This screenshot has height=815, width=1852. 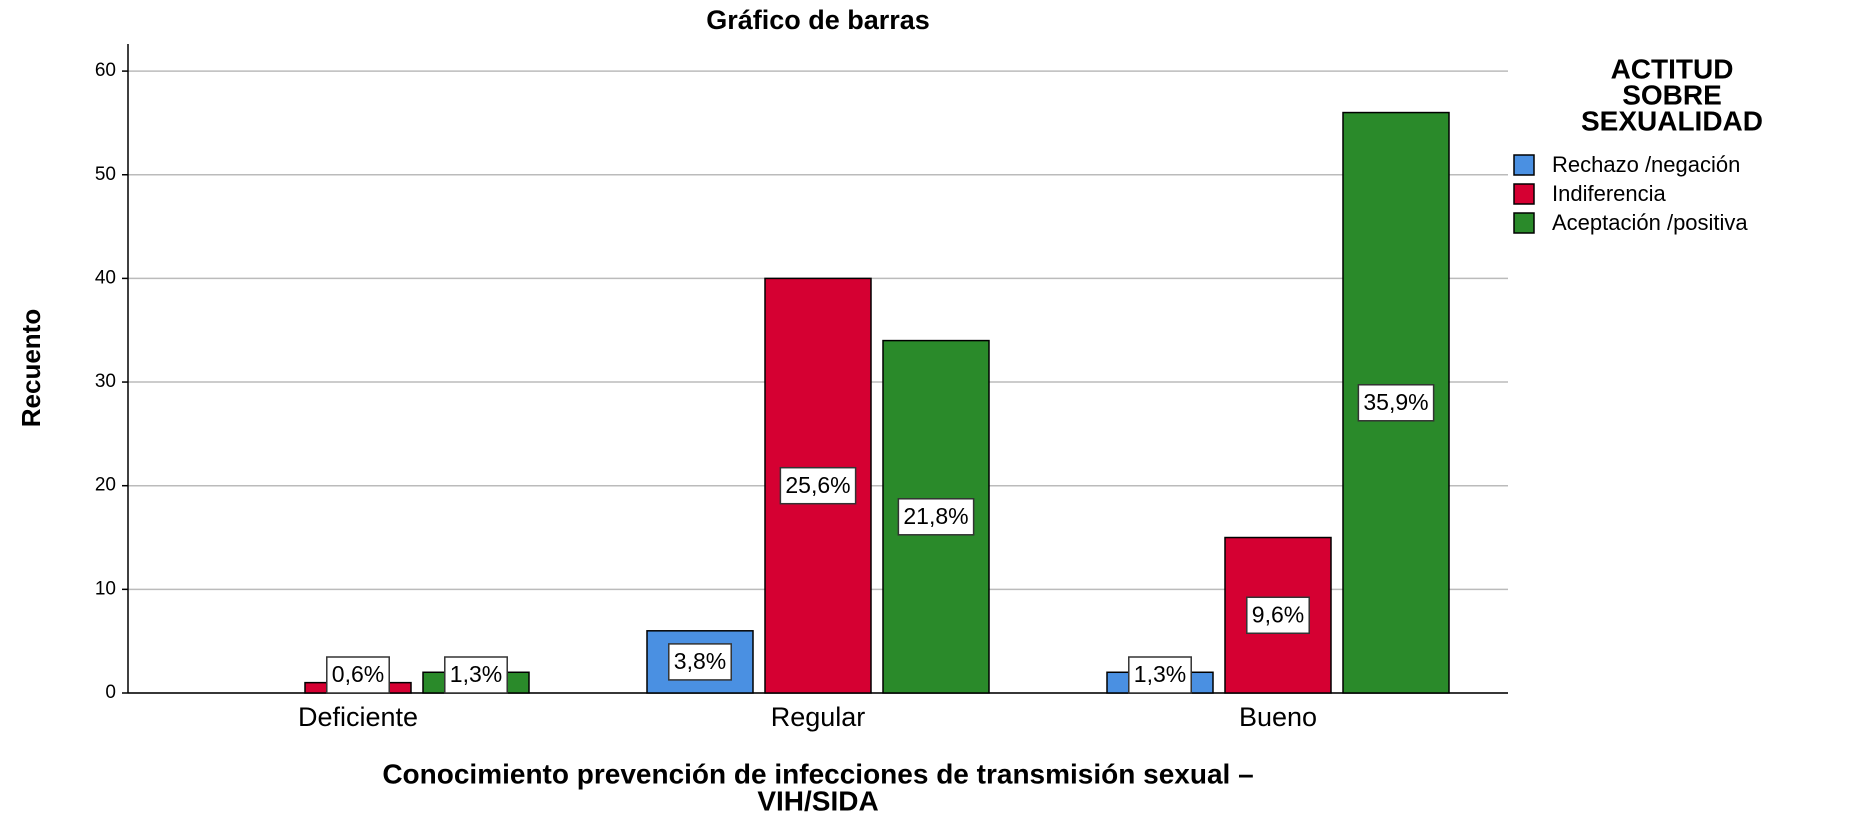 I want to click on legend-title: ACTITUD, so click(x=1672, y=68).